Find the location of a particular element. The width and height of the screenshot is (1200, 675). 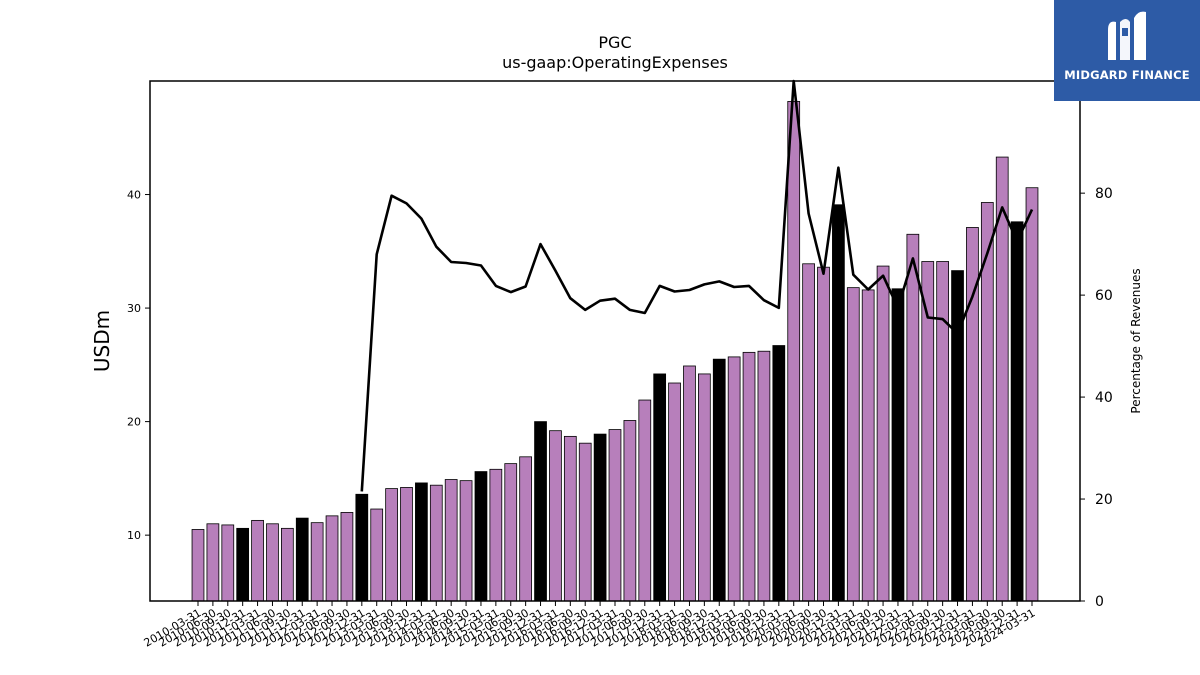

brand-name: MIDGARD FINANCE is located at coordinates (1127, 75).